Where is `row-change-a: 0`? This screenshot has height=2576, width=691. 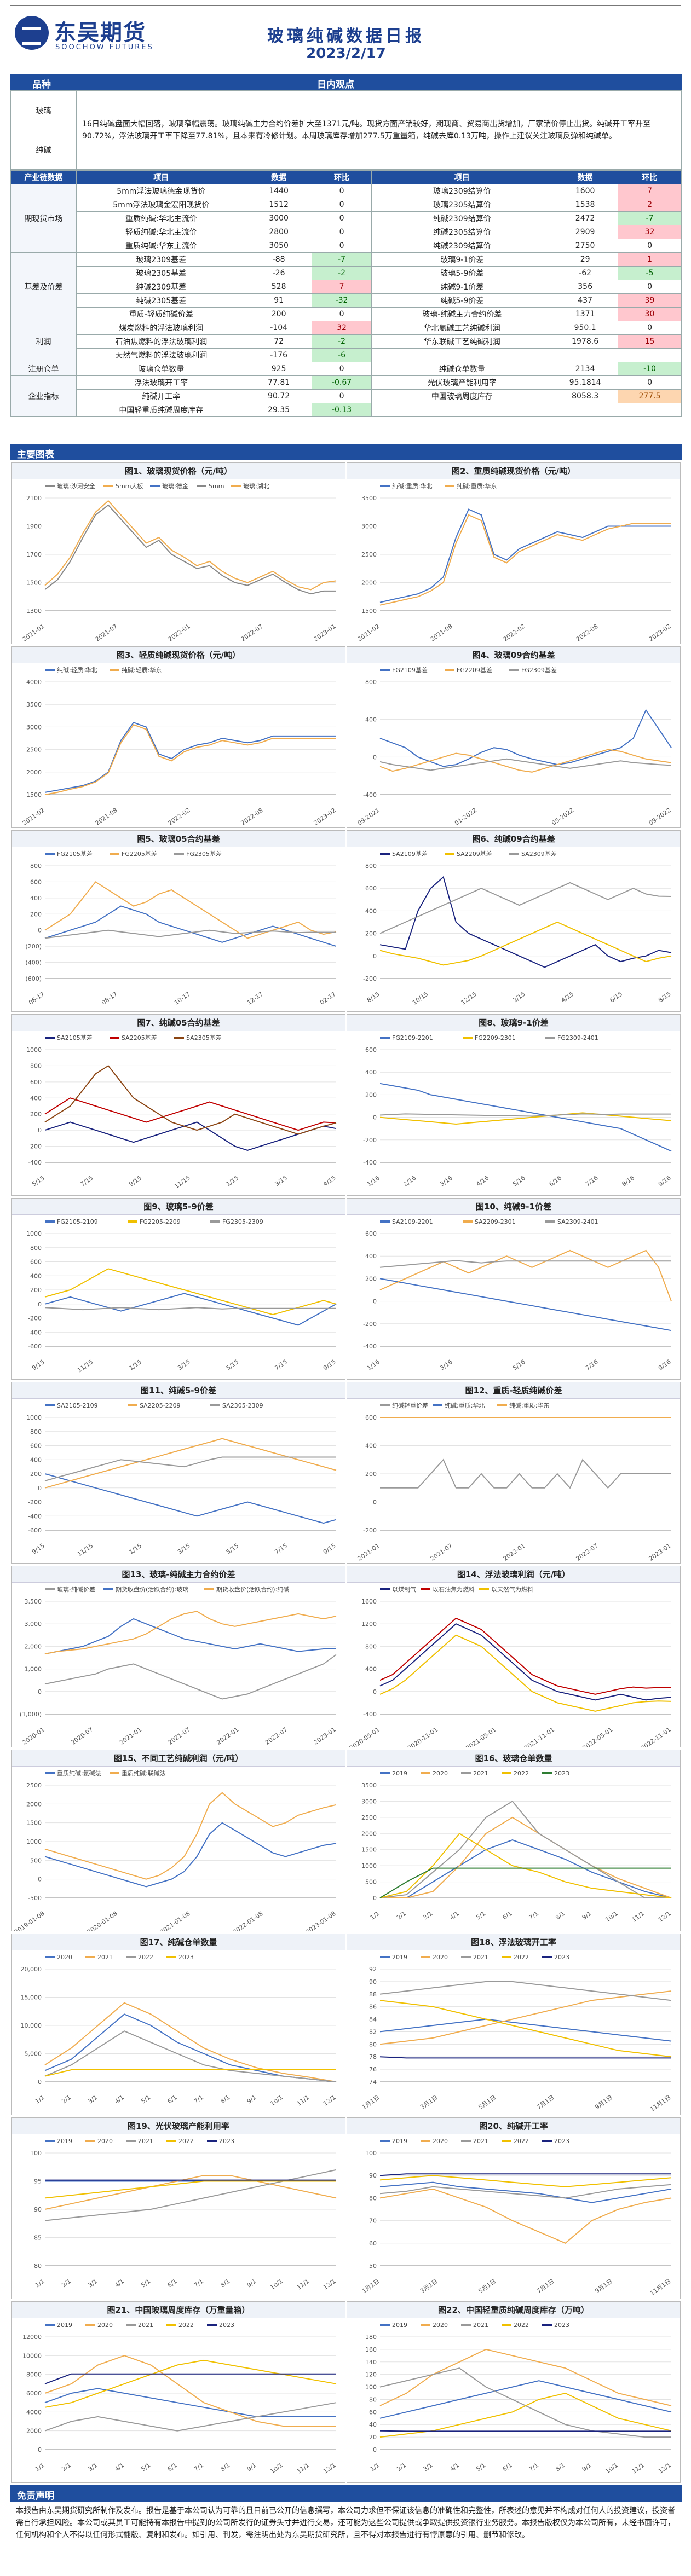 row-change-a: 0 is located at coordinates (341, 246).